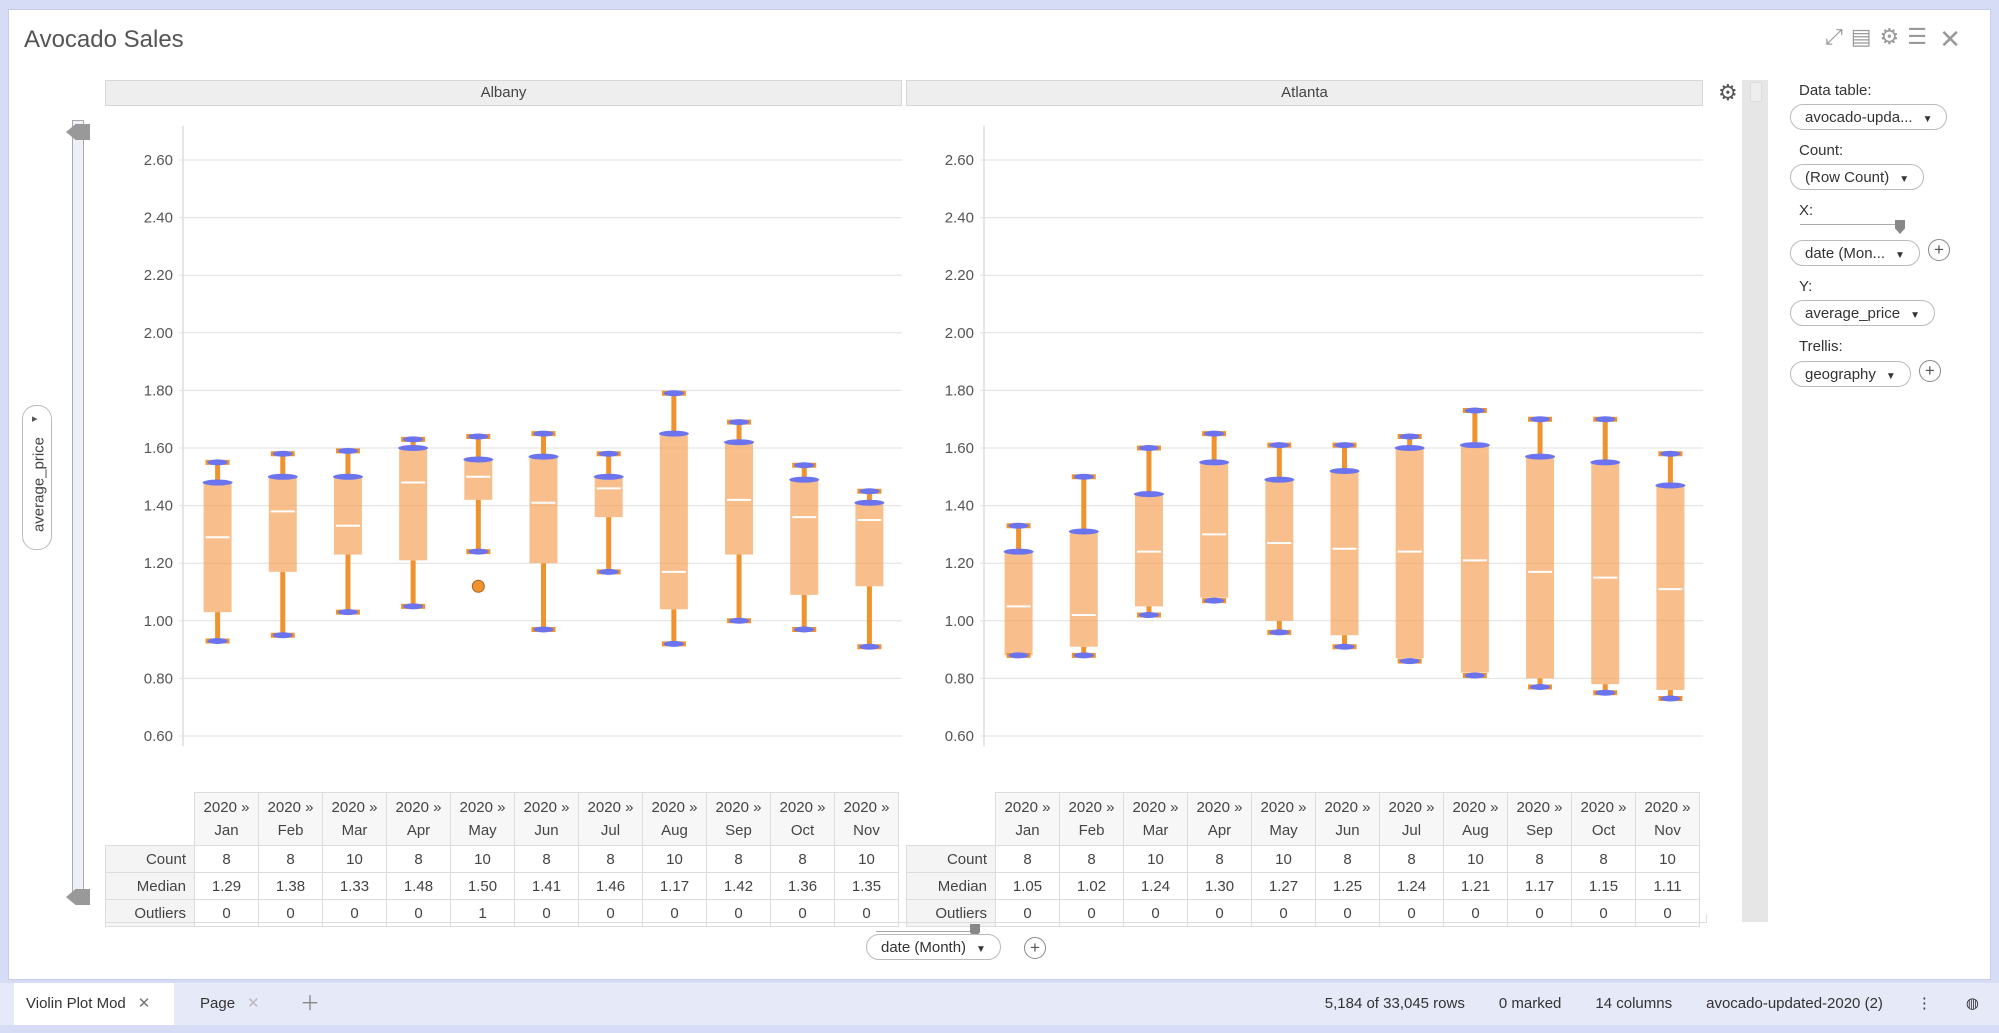 The width and height of the screenshot is (1999, 1033). I want to click on count-selector: (Row Count) ▼, so click(1857, 177).